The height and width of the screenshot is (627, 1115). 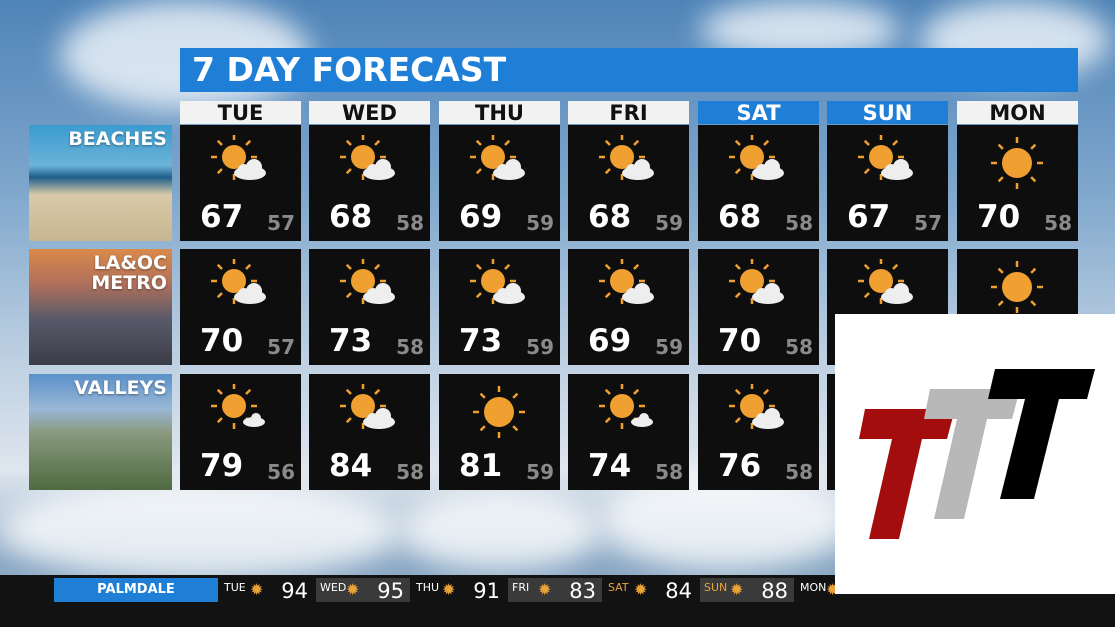 What do you see at coordinates (481, 466) in the screenshot?
I see `high-temp: 81` at bounding box center [481, 466].